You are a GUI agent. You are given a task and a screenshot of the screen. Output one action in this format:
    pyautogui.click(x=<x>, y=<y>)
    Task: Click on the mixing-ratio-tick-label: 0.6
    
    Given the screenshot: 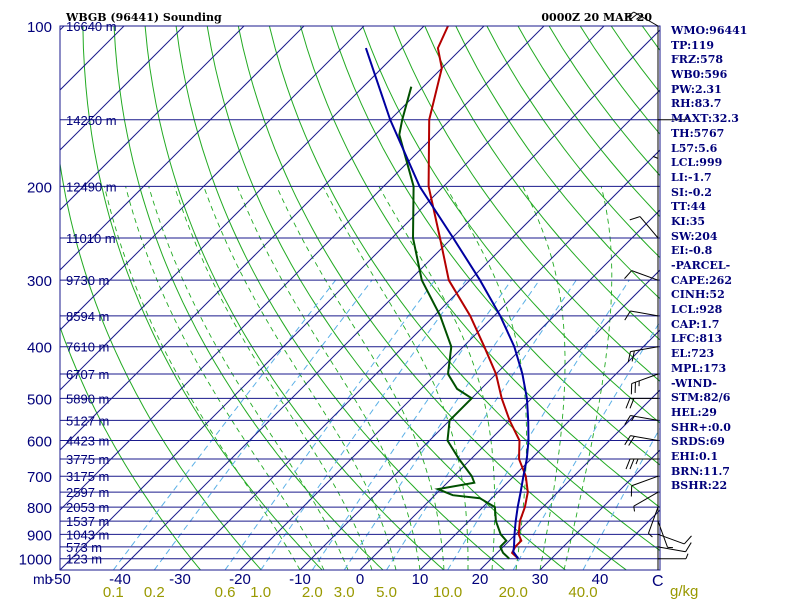 What is the action you would take?
    pyautogui.click(x=225, y=592)
    